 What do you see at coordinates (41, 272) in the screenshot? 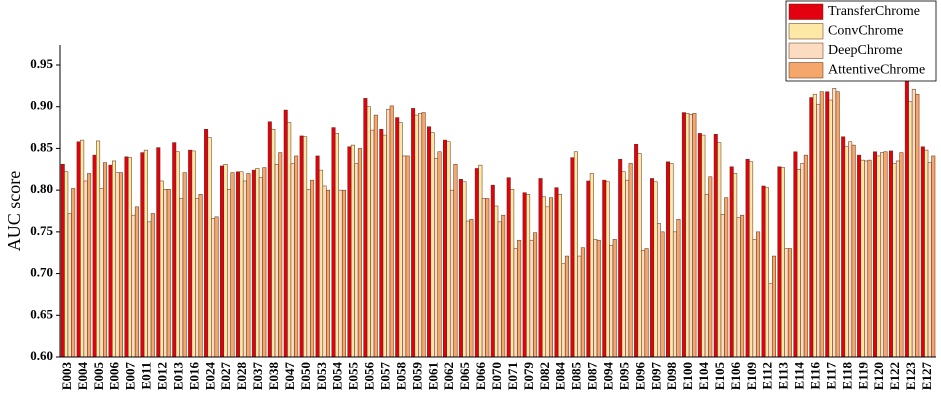
I see `y-tick-label: 0.70` at bounding box center [41, 272].